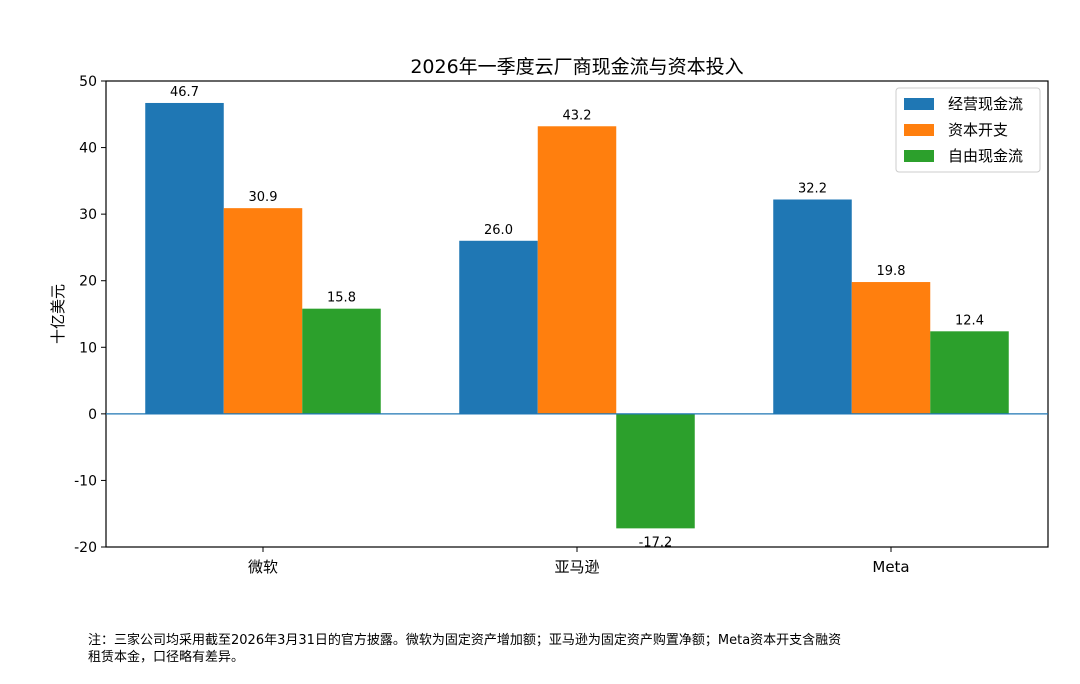 The height and width of the screenshot is (684, 1080). I want to click on y-tick-label: 20, so click(88, 282).